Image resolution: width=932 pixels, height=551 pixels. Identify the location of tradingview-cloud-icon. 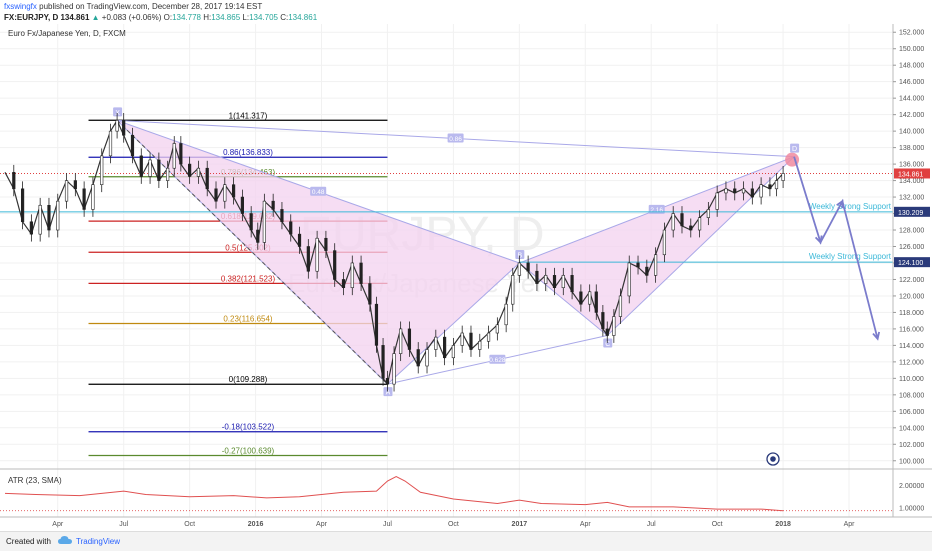
(65, 540).